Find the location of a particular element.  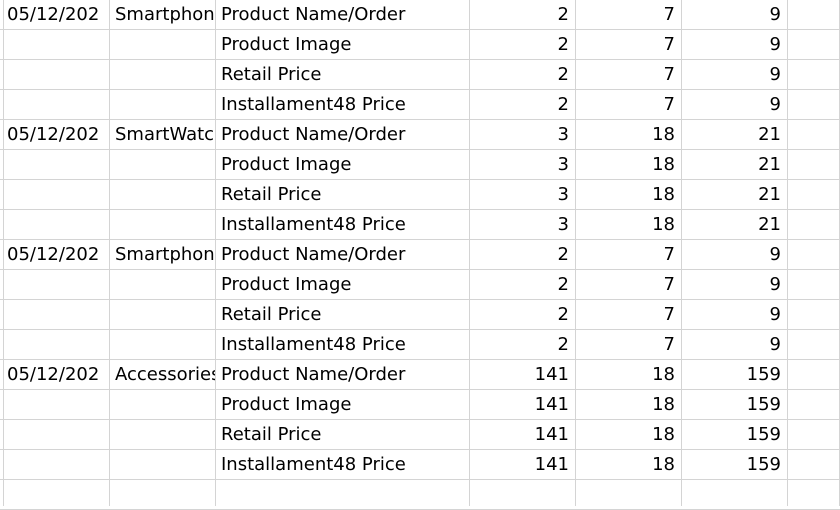

category-cell: Smartphon is located at coordinates (165, 254).